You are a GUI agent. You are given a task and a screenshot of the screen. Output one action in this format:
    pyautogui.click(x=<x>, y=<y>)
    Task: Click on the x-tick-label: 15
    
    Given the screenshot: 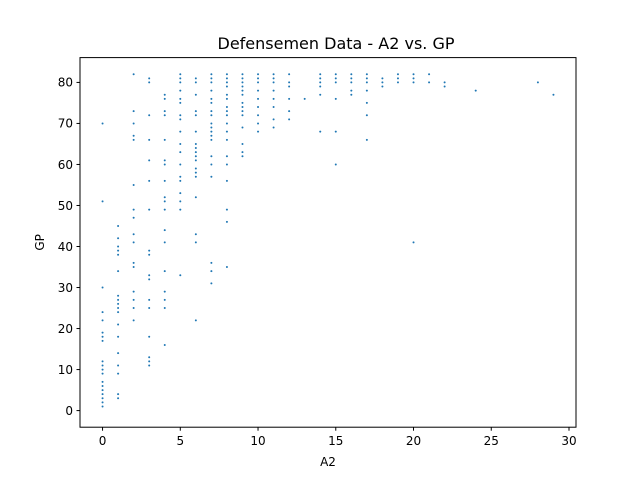 What is the action you would take?
    pyautogui.click(x=335, y=441)
    